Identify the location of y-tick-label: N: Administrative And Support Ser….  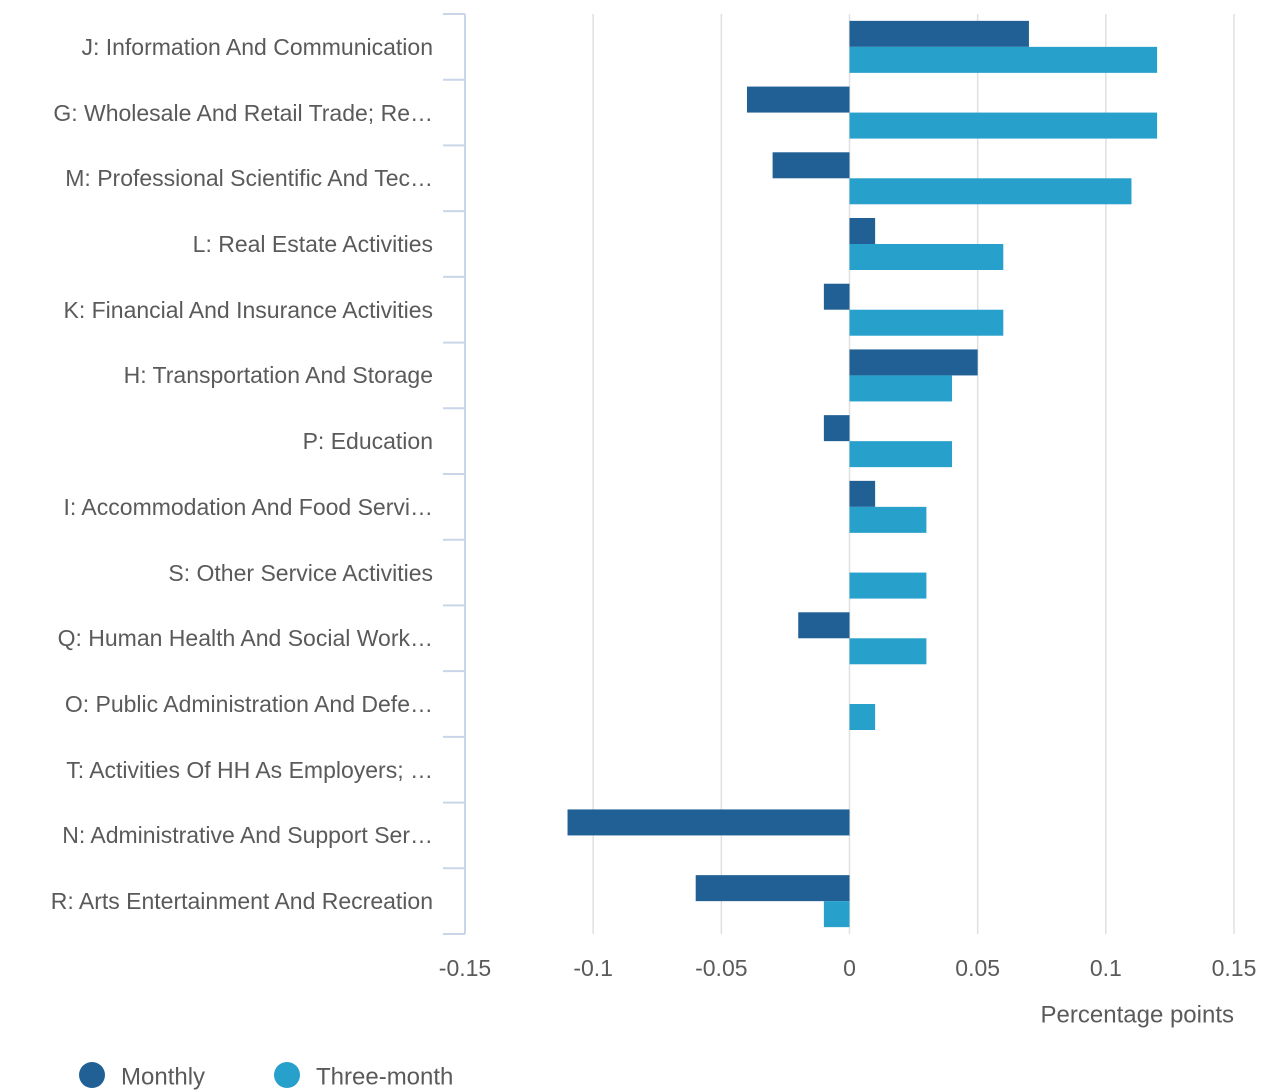
(220, 835).